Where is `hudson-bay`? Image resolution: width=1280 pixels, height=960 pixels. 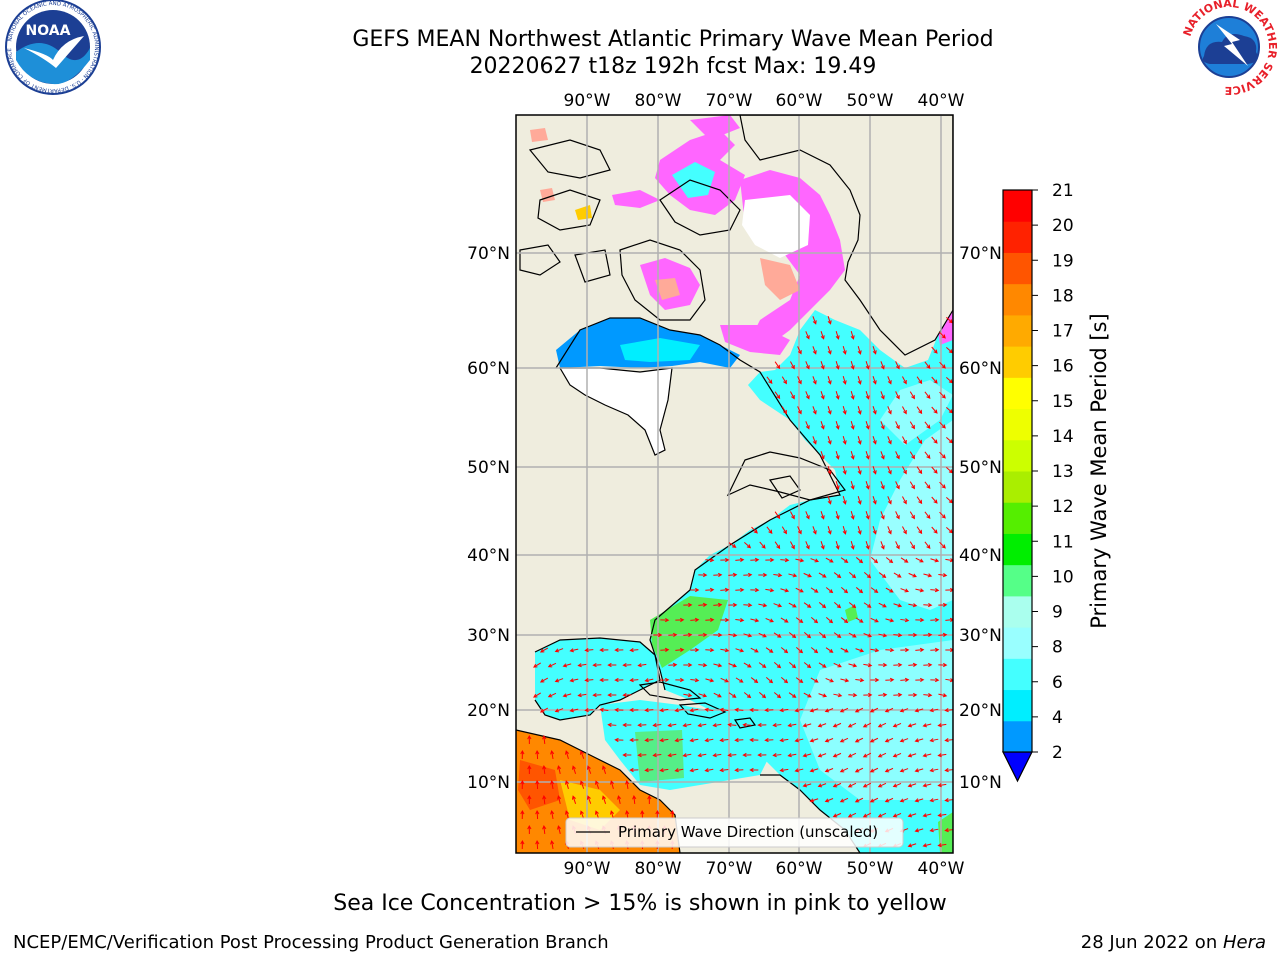 hudson-bay is located at coordinates (616, 411).